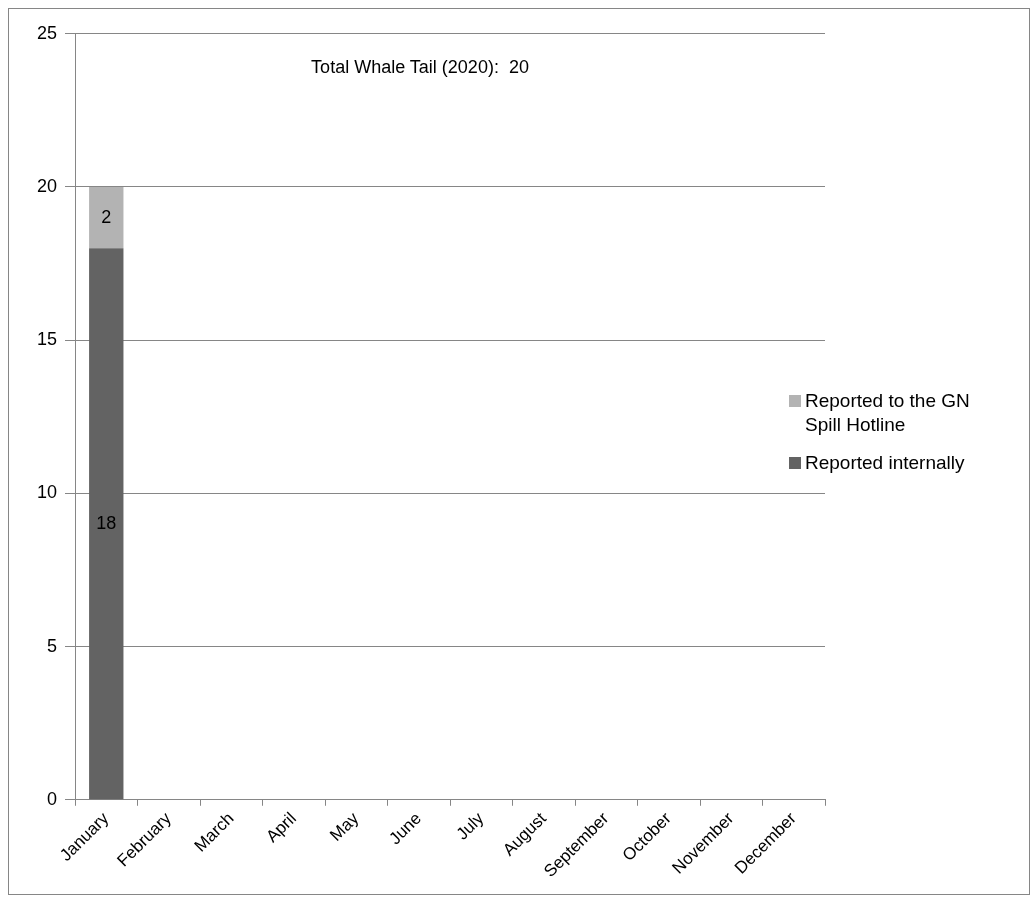  I want to click on y-tick-label: 25, so click(47, 32).